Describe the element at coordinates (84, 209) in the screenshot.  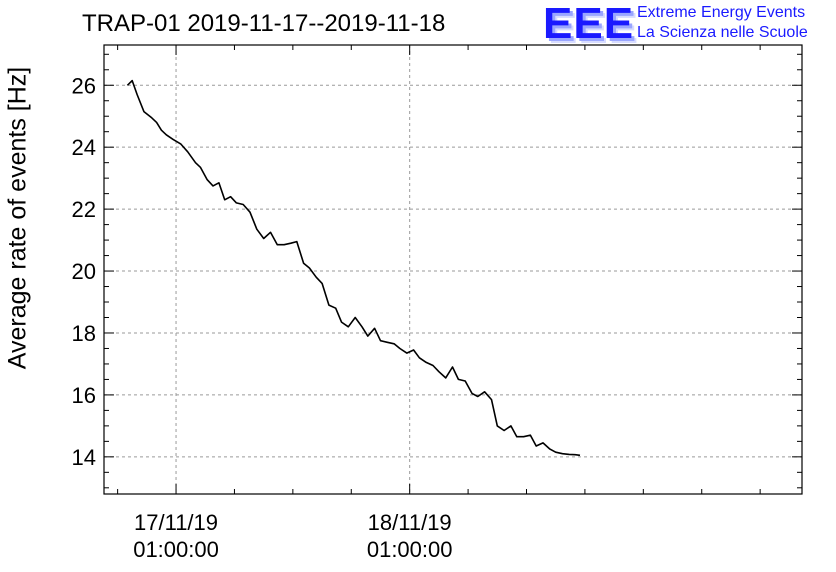
I see `y-tick-label: 22` at that location.